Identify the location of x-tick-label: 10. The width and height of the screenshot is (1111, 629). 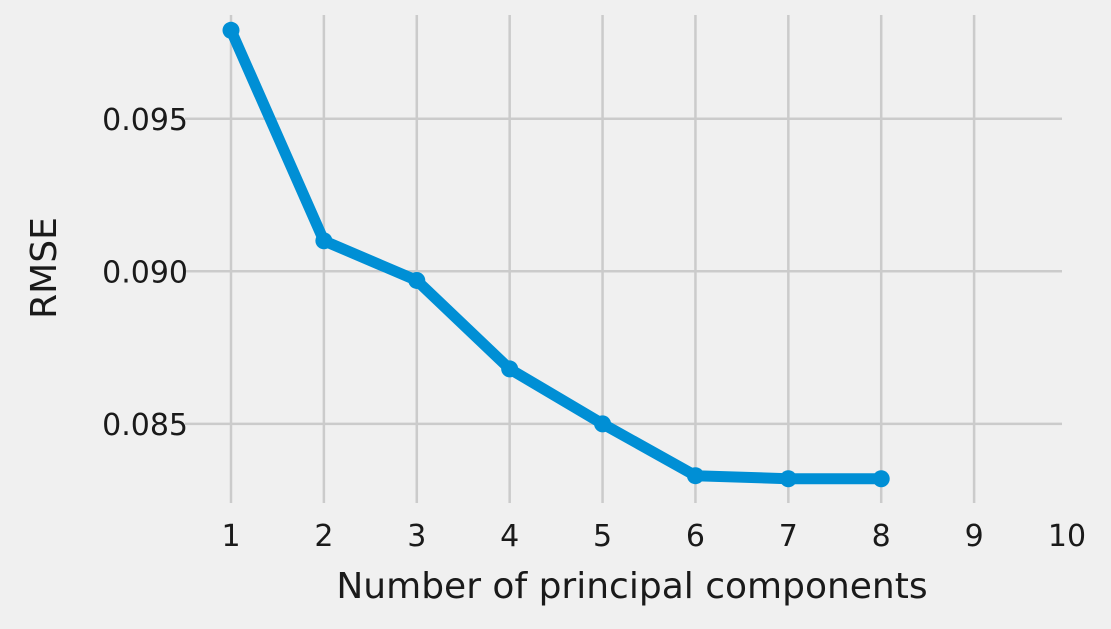
(1067, 536).